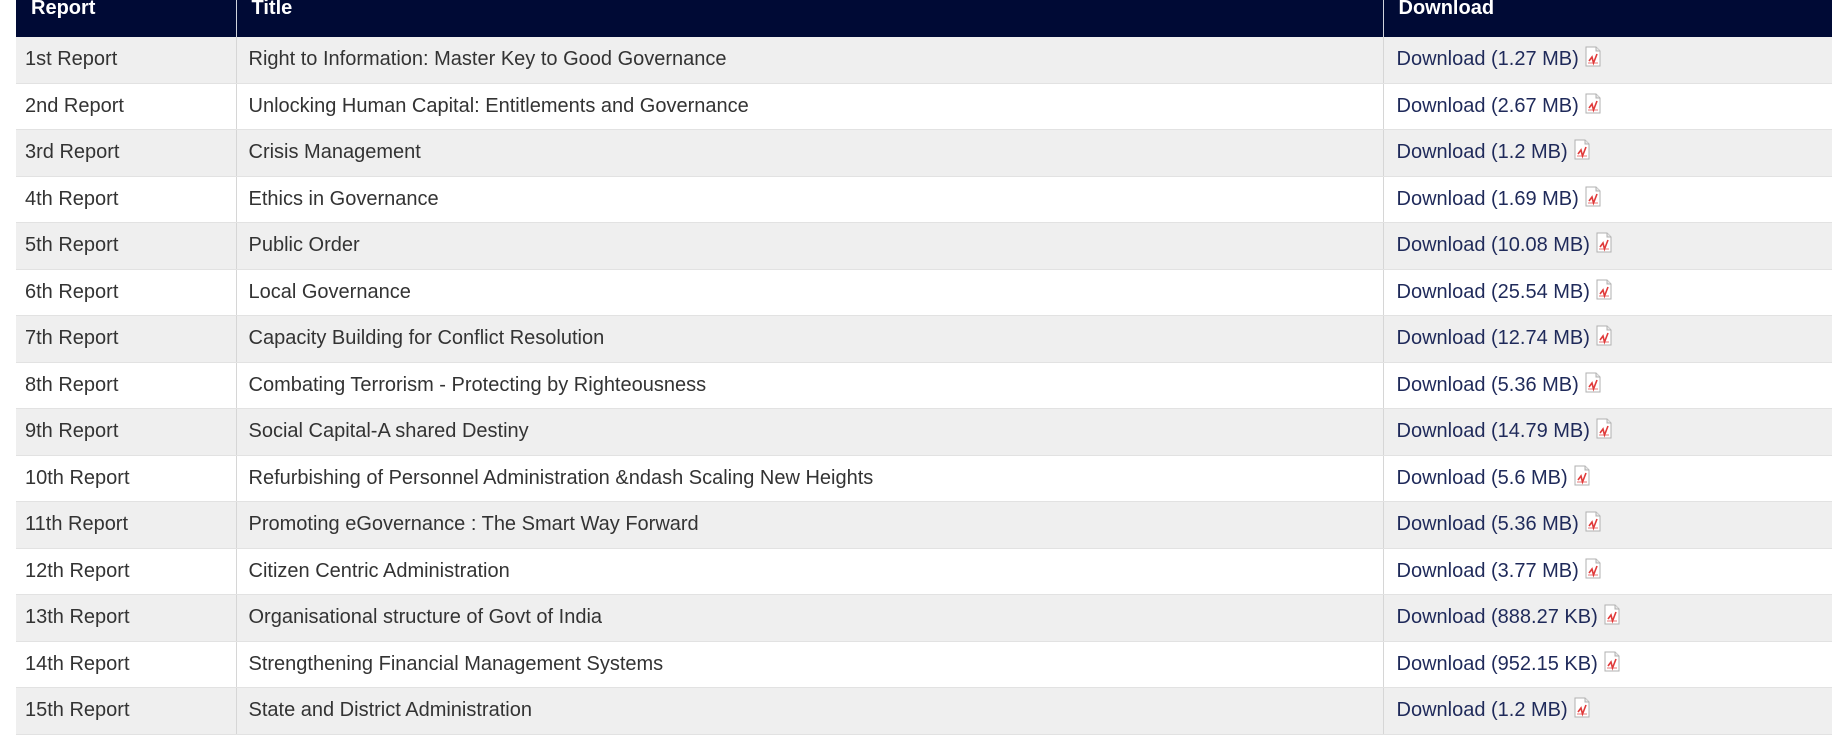 Image resolution: width=1832 pixels, height=742 pixels. What do you see at coordinates (74, 105) in the screenshot?
I see `report-number: 2nd Report` at bounding box center [74, 105].